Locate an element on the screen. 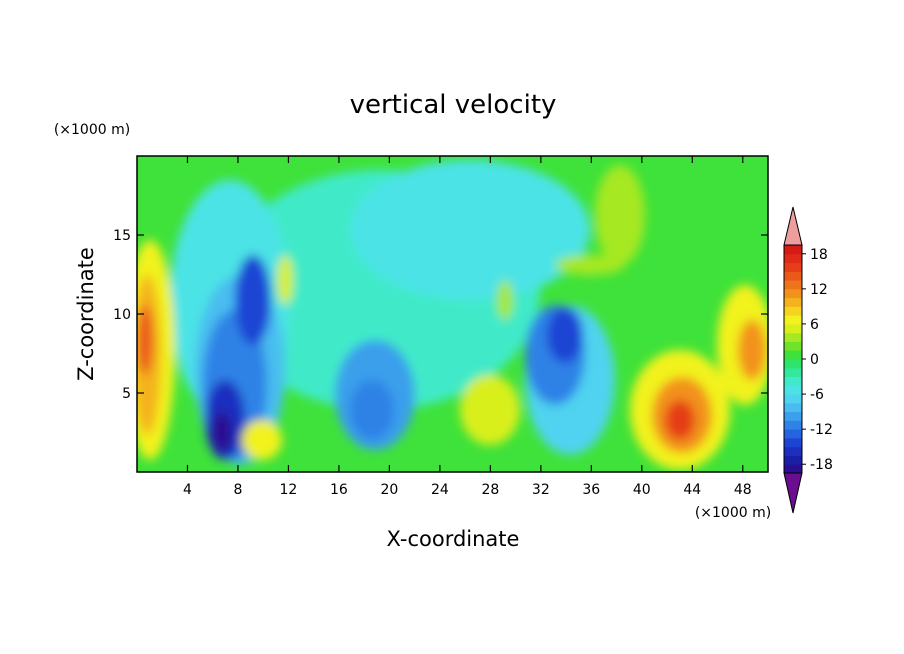  colorbar-tick-label: -12 is located at coordinates (821, 430).